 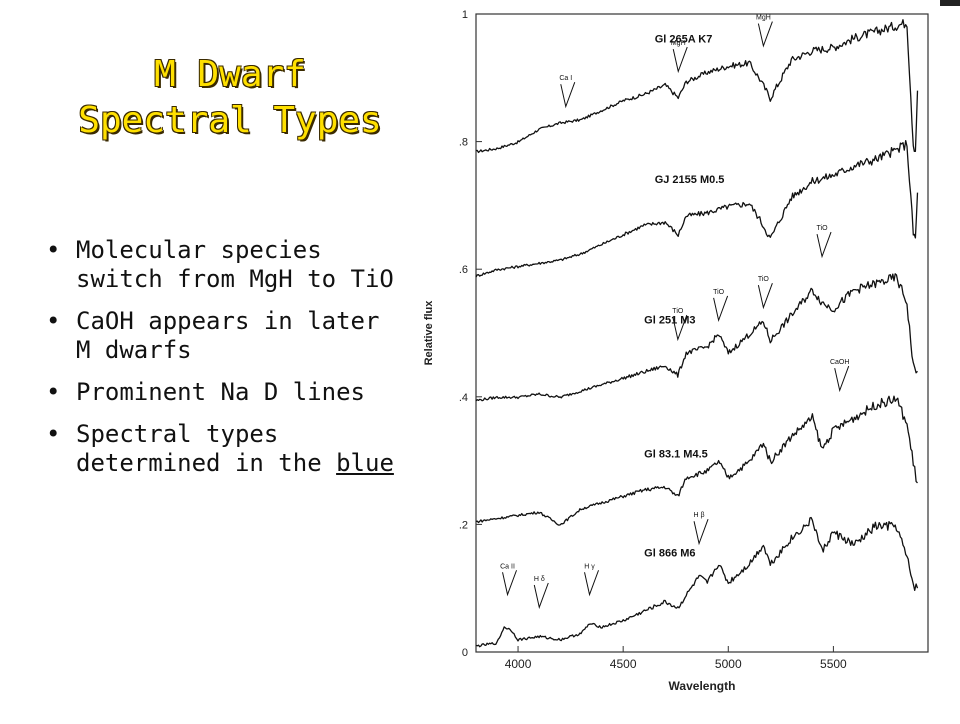 What do you see at coordinates (676, 454) in the screenshot?
I see `series-label: Gl 83.1 M4.5` at bounding box center [676, 454].